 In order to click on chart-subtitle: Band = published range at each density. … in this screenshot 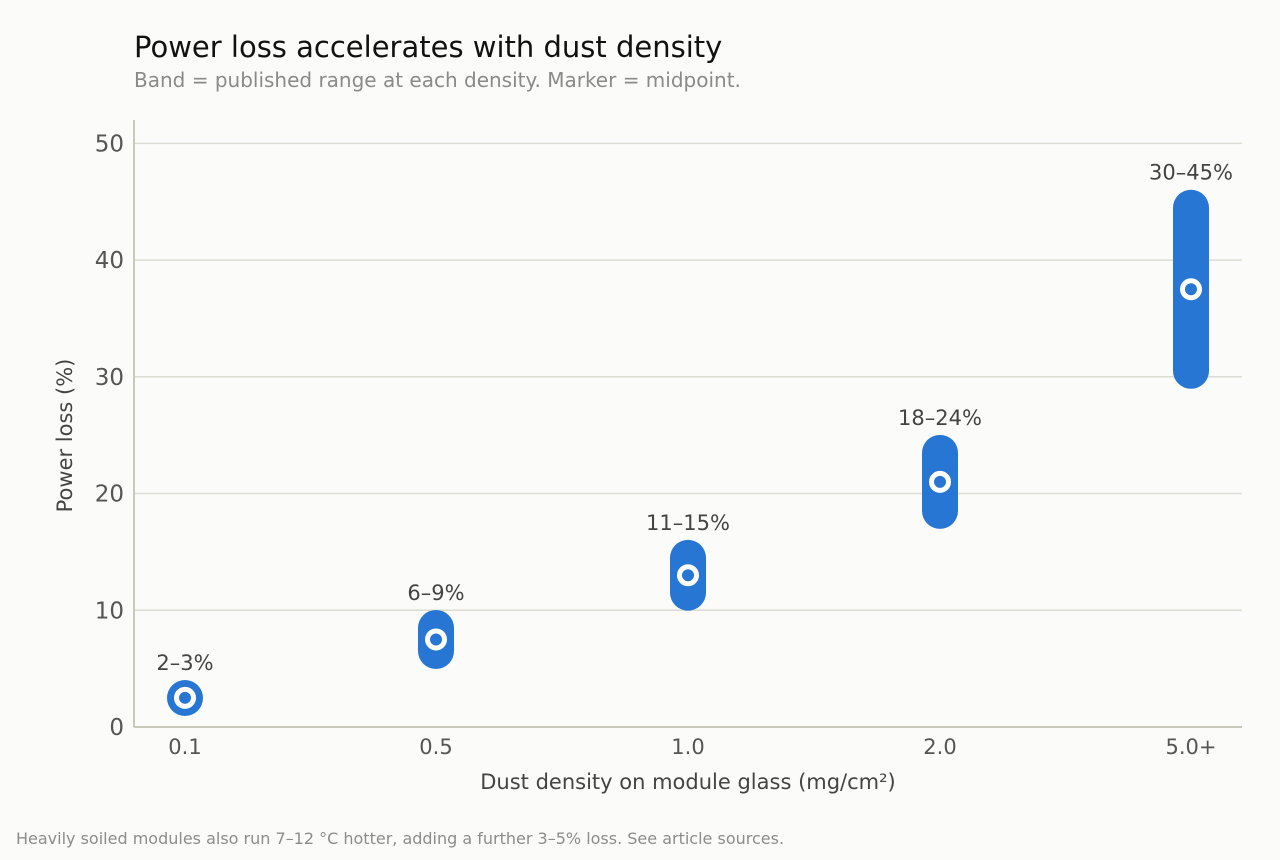, I will do `click(437, 80)`.